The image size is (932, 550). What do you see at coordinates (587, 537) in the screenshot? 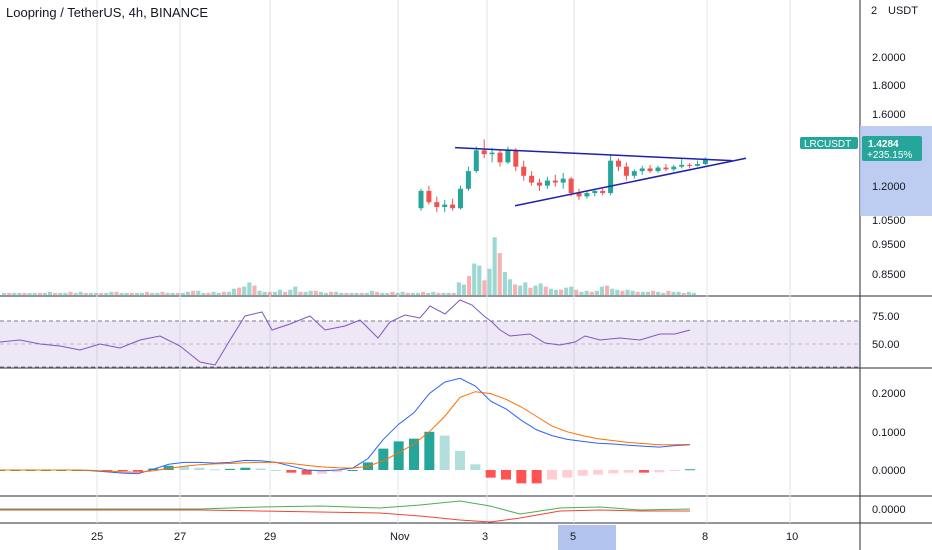
I see `time-axis-highlight` at bounding box center [587, 537].